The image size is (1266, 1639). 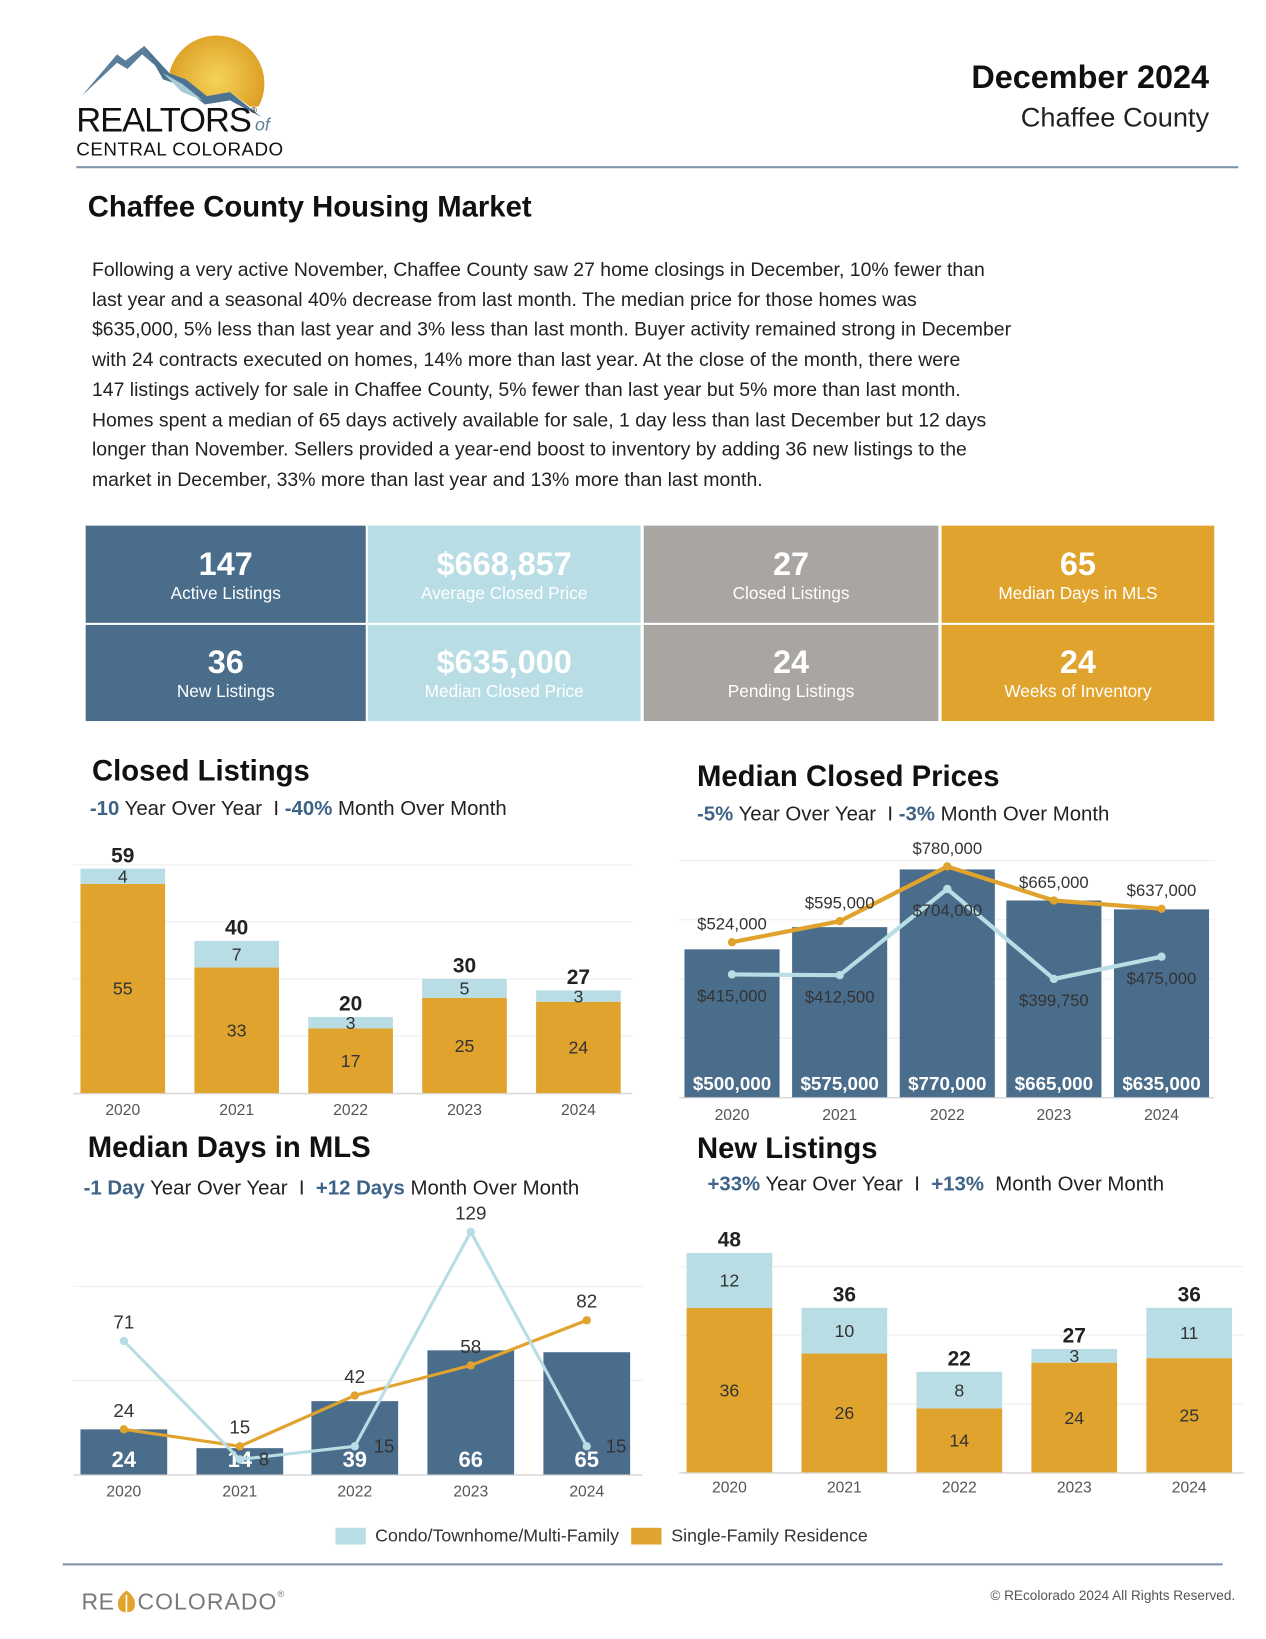 What do you see at coordinates (350, 1536) in the screenshot?
I see `condo-swatch` at bounding box center [350, 1536].